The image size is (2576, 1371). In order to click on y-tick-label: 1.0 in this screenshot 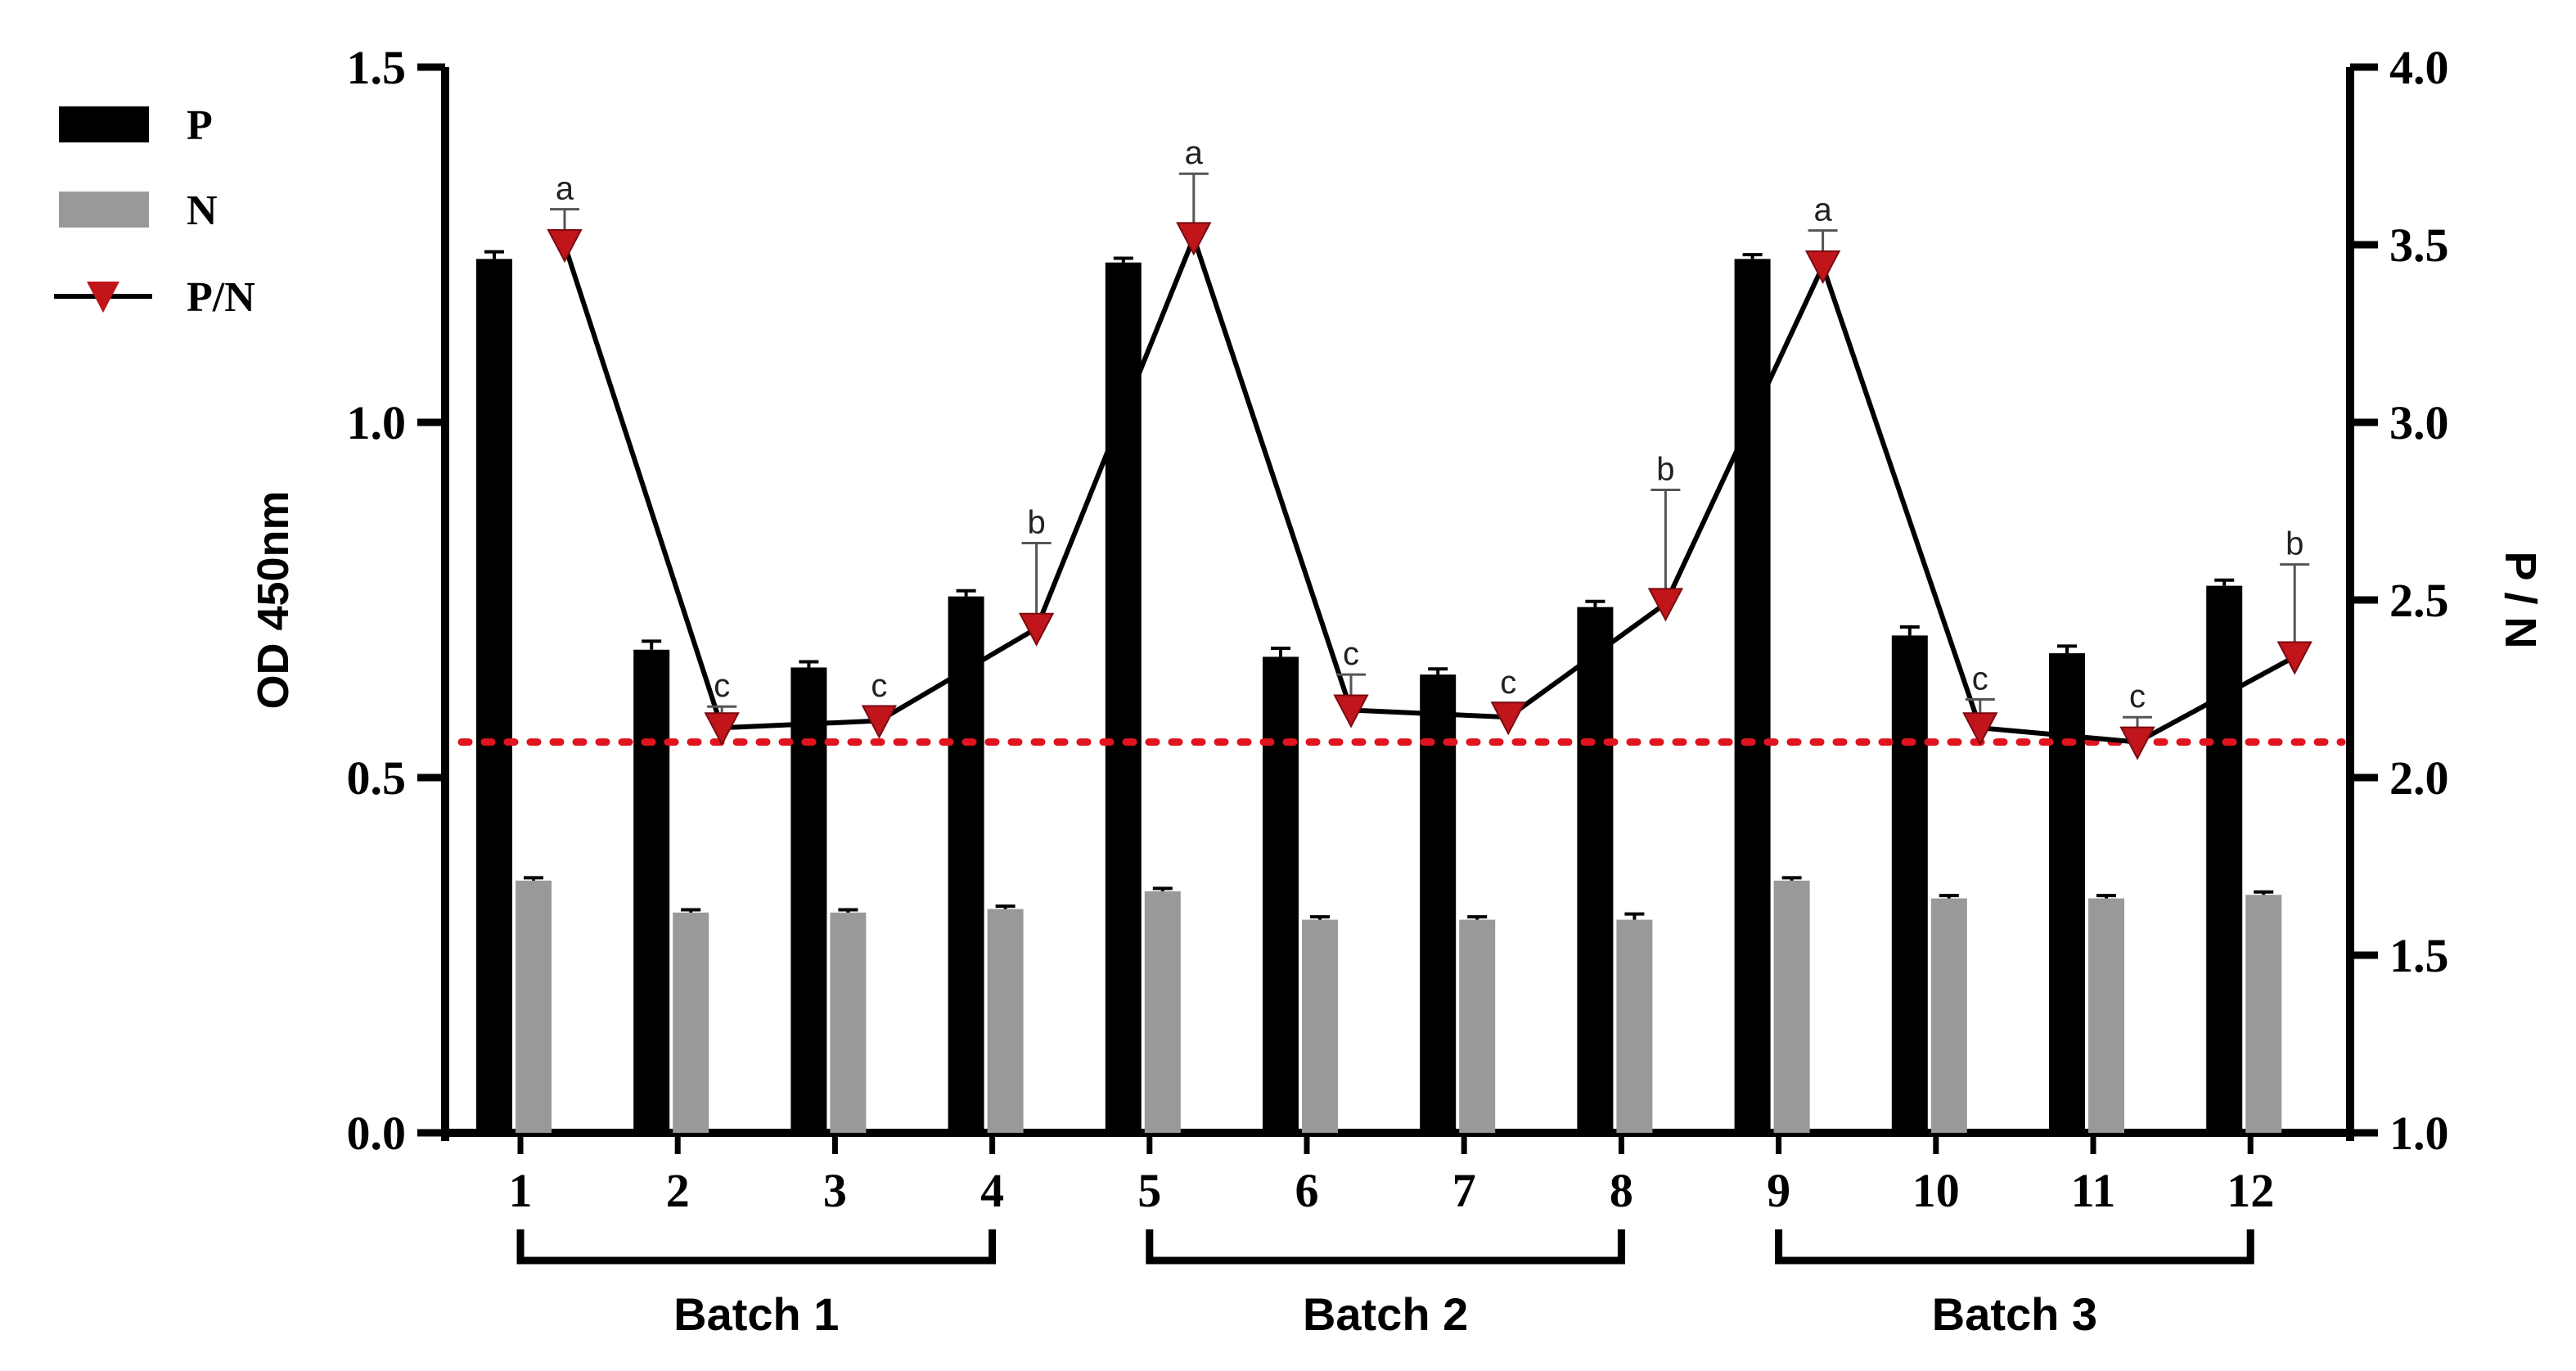, I will do `click(377, 423)`.